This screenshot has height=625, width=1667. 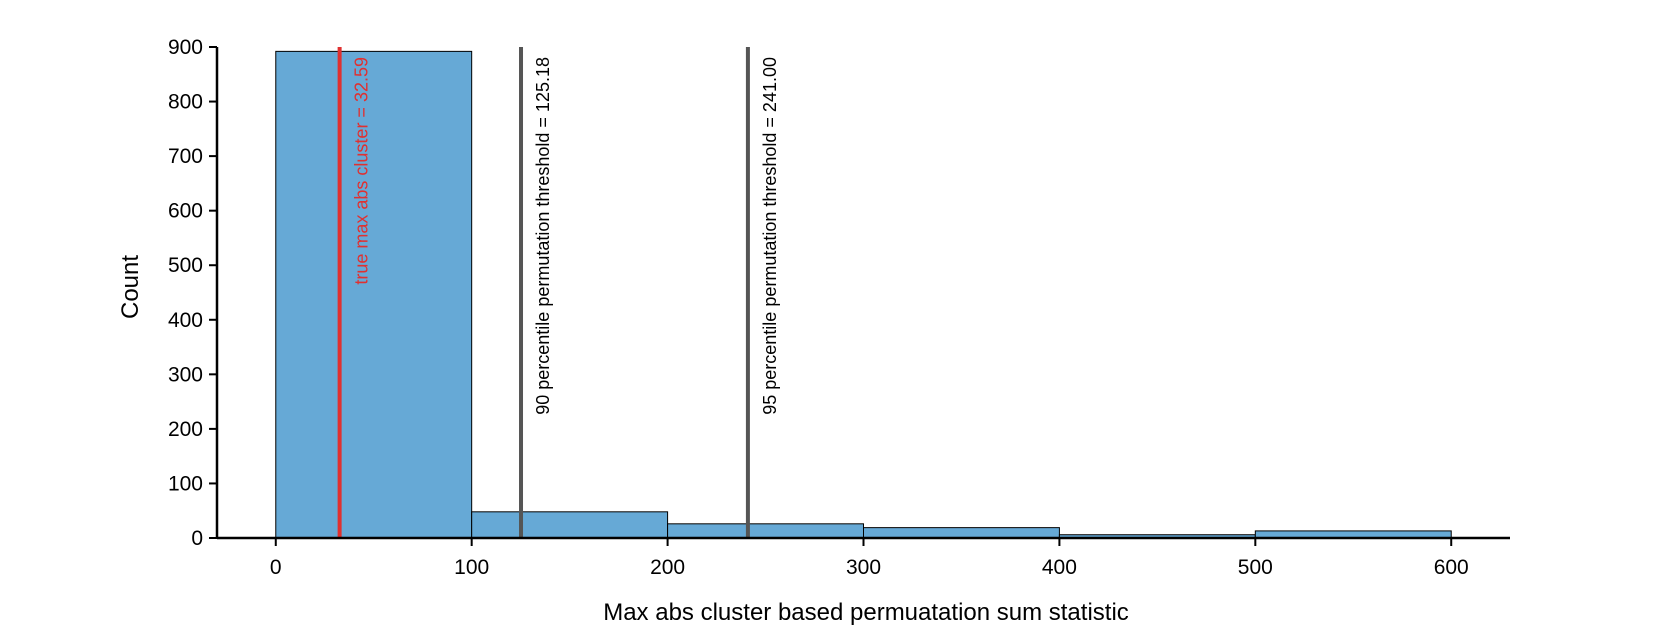 I want to click on x-tick-label-3: 300, so click(x=863, y=567).